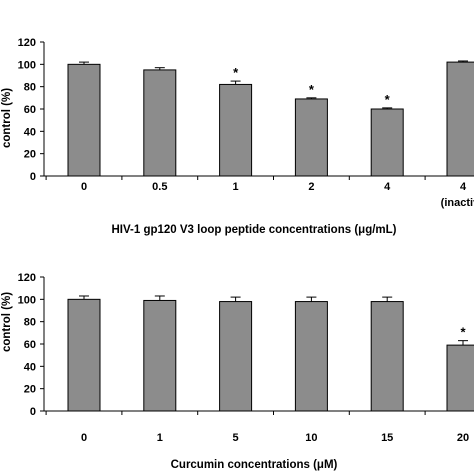  Describe the element at coordinates (27, 43) in the screenshot. I see `chart1-y-tick-label: 120` at that location.